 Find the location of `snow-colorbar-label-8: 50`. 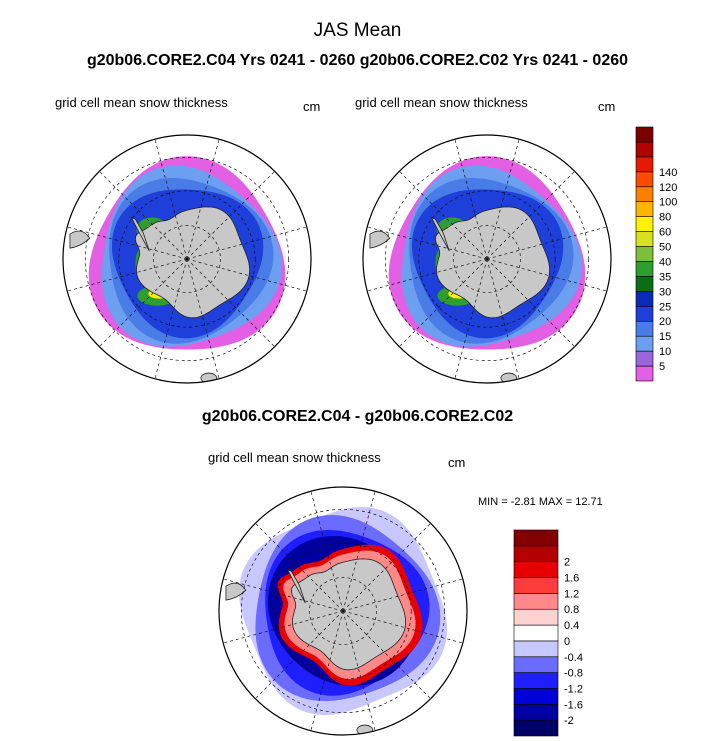

snow-colorbar-label-8: 50 is located at coordinates (665, 248).